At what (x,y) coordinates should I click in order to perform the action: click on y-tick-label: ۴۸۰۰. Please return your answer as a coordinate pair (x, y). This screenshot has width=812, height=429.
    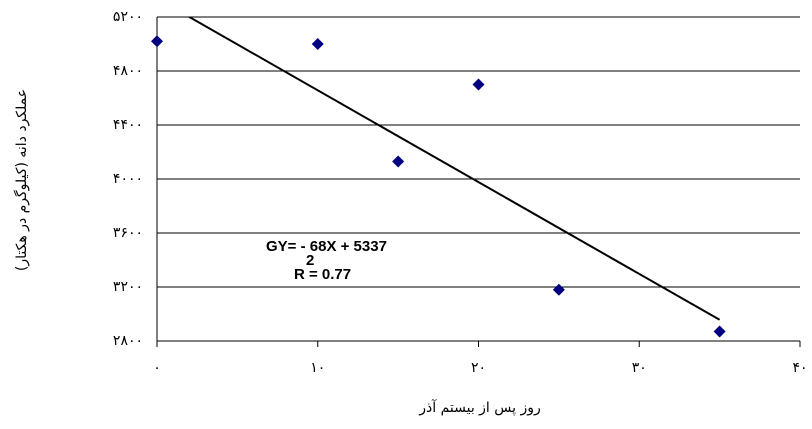
    Looking at the image, I should click on (128, 71).